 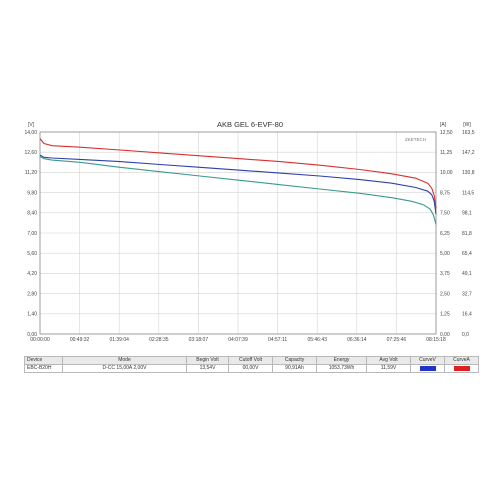 I want to click on y-right2-tick-label: 114,5, so click(x=468, y=193).